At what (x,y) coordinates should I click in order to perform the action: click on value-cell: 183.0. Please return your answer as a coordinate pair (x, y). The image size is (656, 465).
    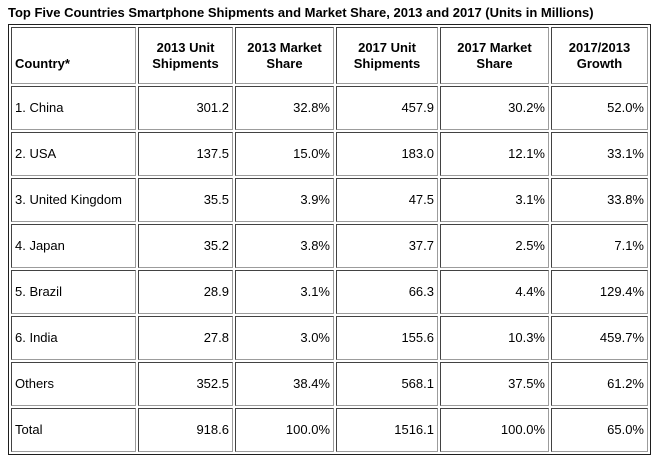
    Looking at the image, I should click on (387, 154).